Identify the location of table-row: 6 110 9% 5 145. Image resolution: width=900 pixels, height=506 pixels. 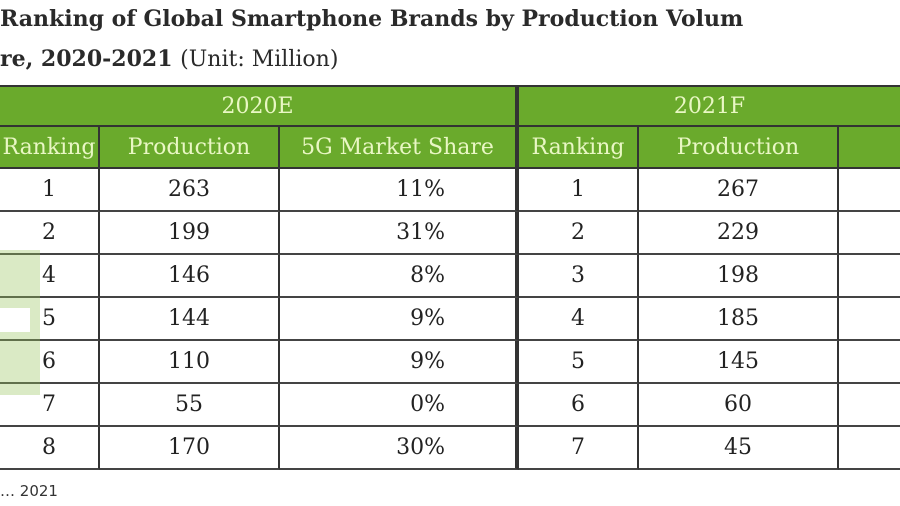
(450, 362).